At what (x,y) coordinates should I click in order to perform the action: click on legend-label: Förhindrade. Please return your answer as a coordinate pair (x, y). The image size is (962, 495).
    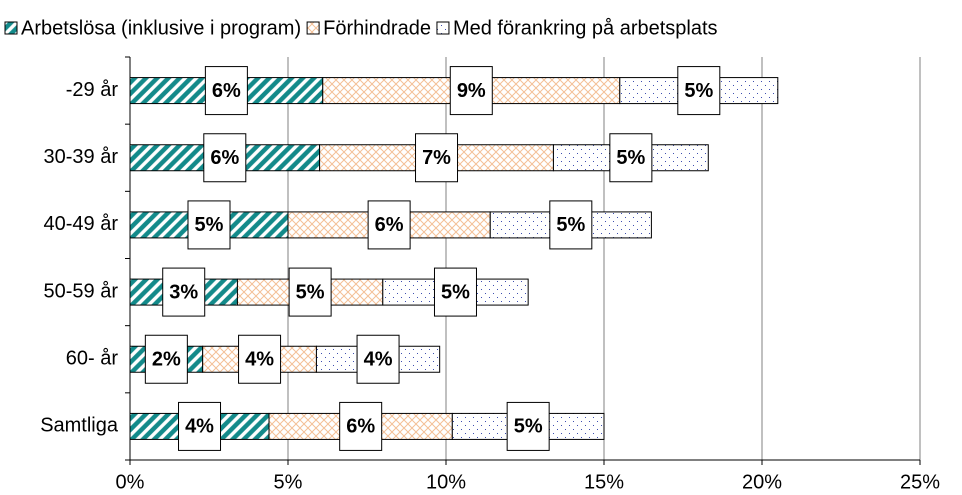
    Looking at the image, I should click on (377, 28).